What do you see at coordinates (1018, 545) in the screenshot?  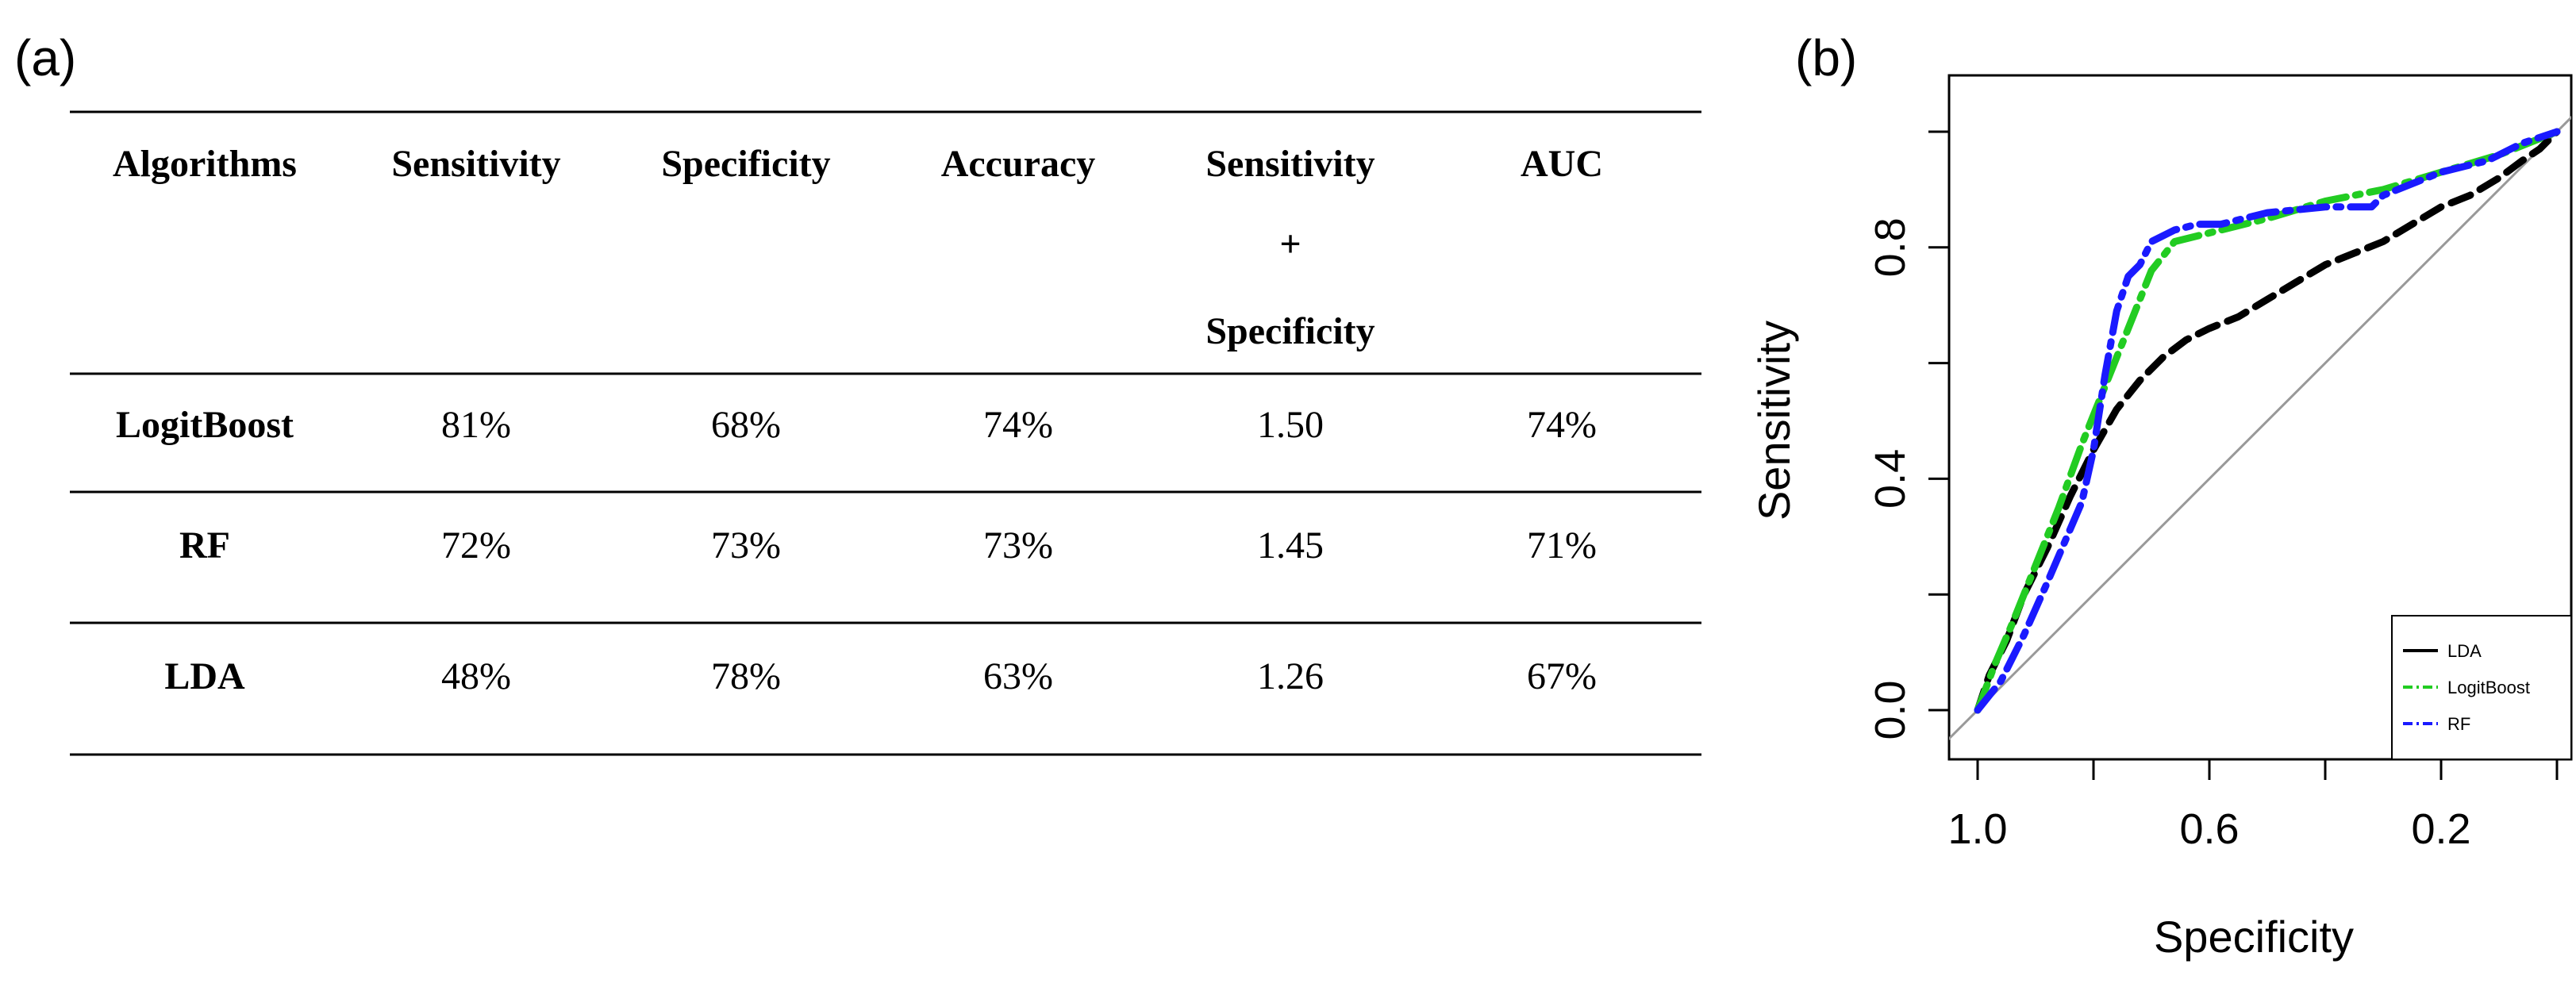 I see `cell-accuracy: 73%` at bounding box center [1018, 545].